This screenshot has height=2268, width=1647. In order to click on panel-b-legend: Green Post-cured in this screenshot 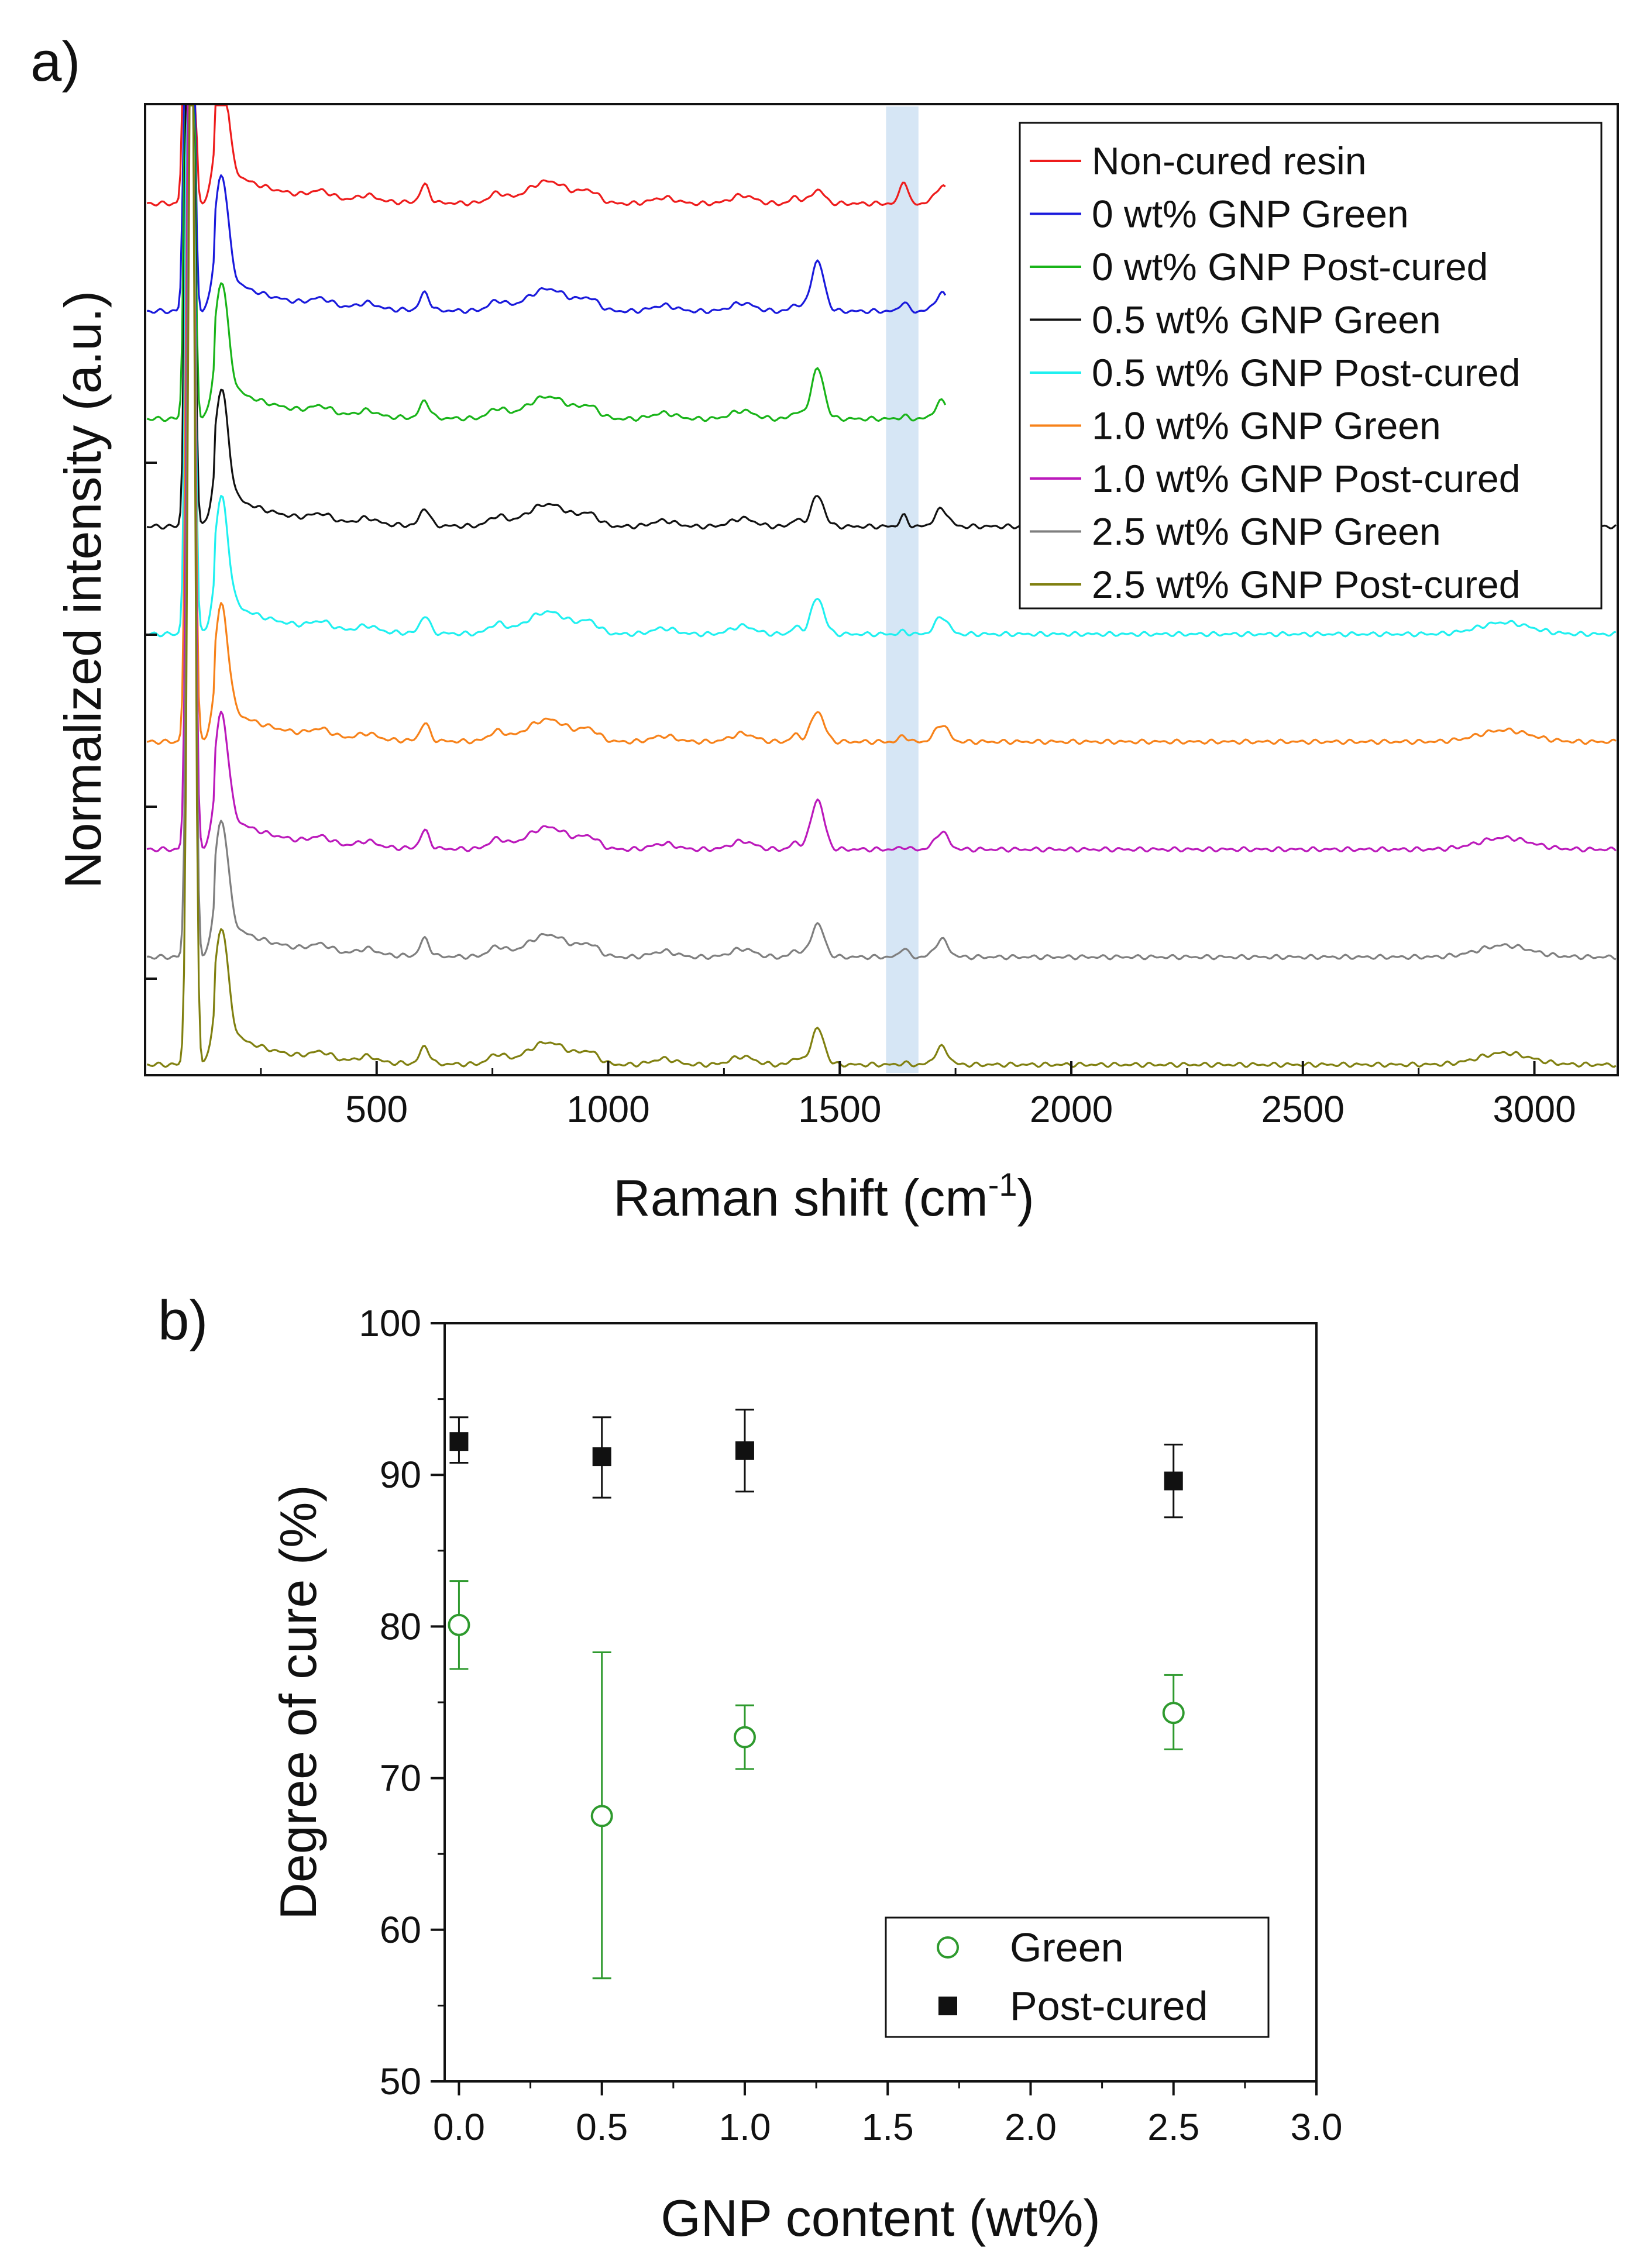, I will do `click(1077, 1977)`.